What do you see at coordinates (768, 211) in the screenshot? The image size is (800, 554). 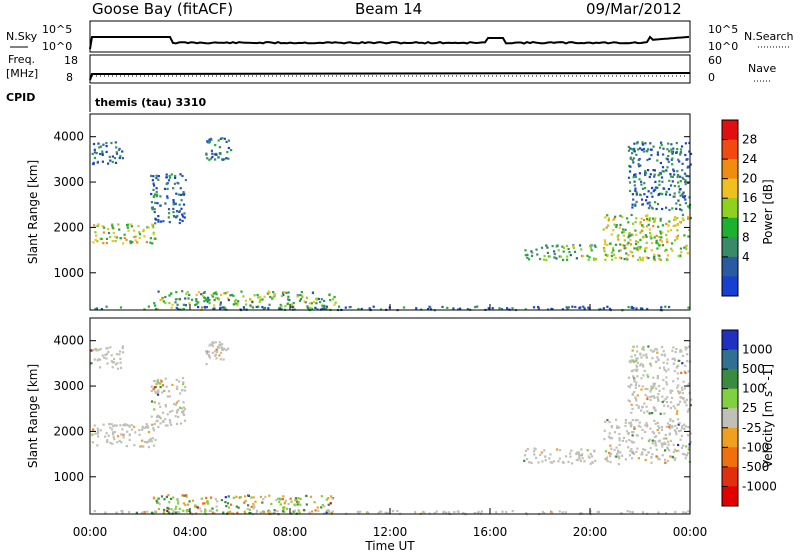 I see `power-colorbar-title: Power [dB]` at bounding box center [768, 211].